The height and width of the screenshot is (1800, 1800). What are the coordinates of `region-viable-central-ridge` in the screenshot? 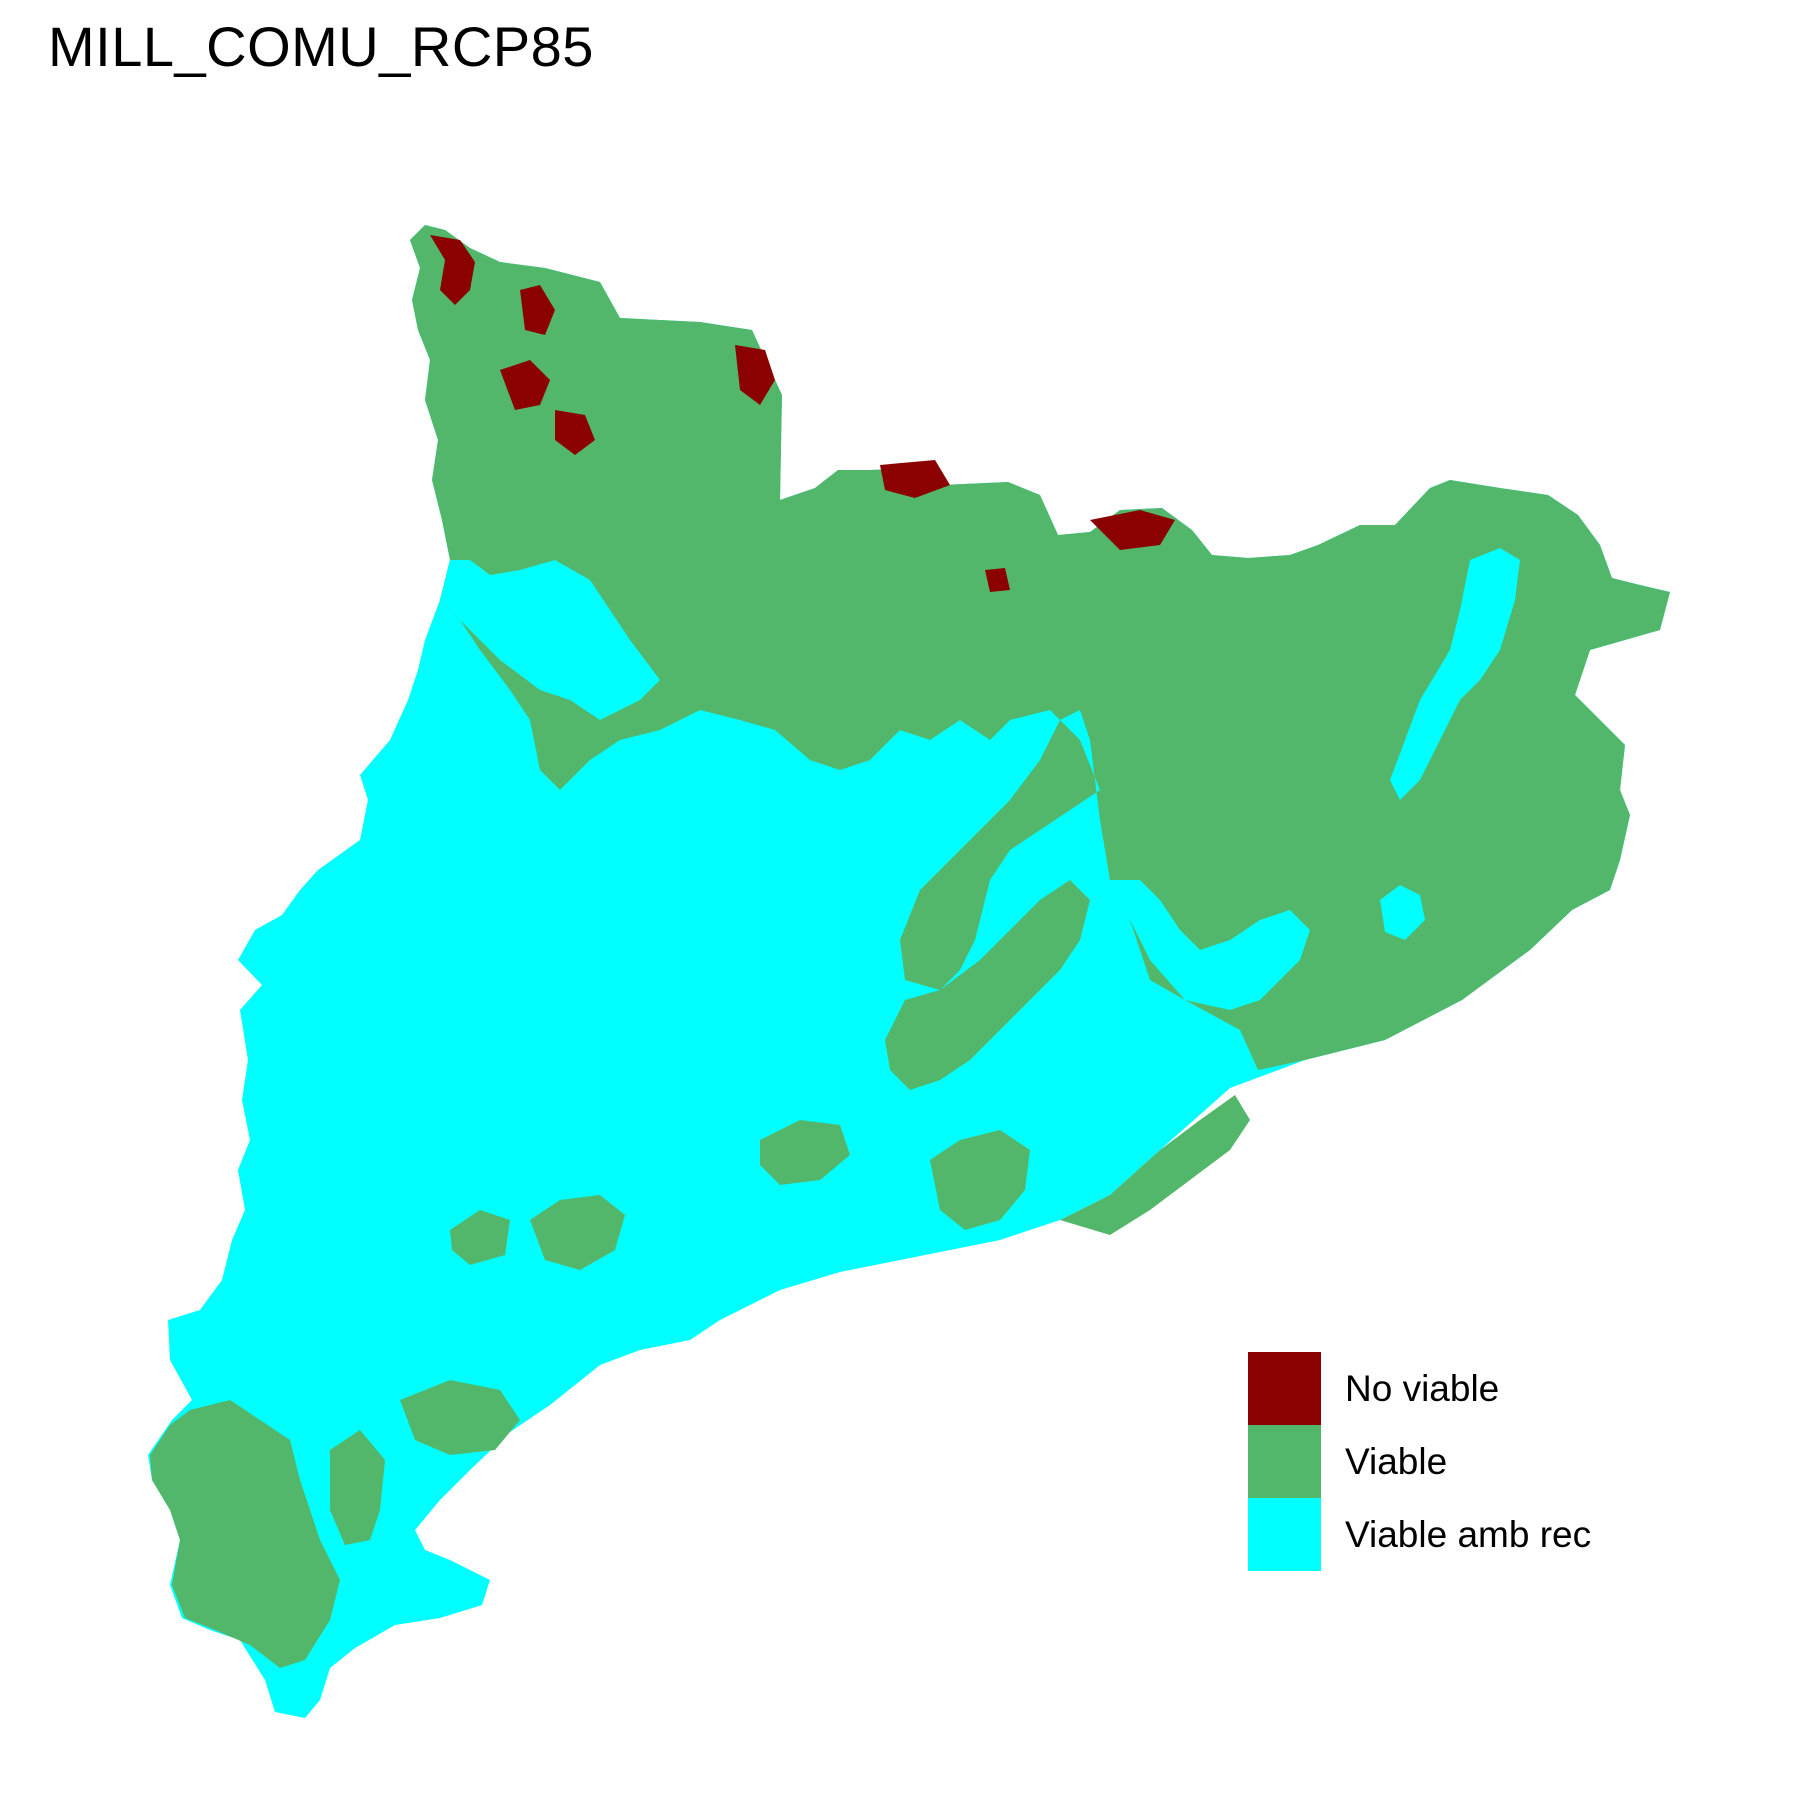 It's located at (987, 985).